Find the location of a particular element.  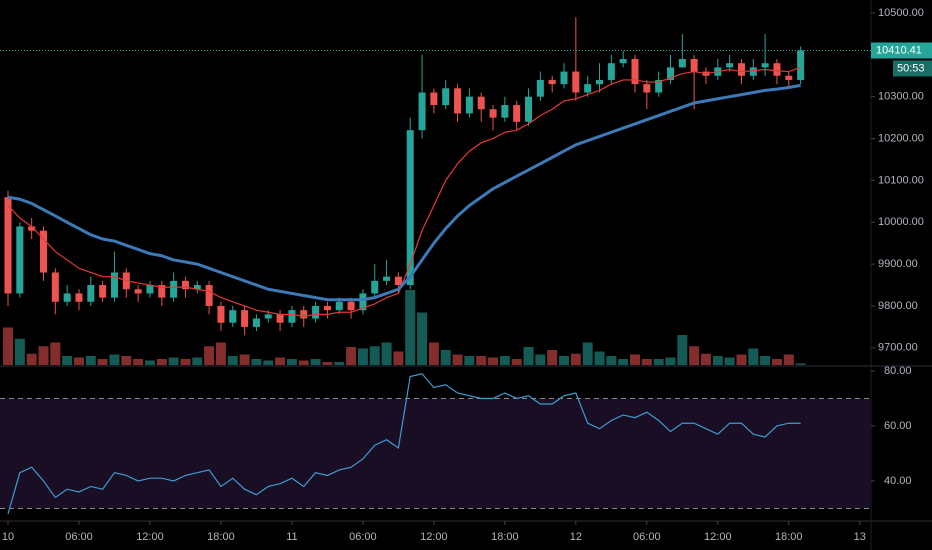

x-tick-label: 10 is located at coordinates (8, 537).